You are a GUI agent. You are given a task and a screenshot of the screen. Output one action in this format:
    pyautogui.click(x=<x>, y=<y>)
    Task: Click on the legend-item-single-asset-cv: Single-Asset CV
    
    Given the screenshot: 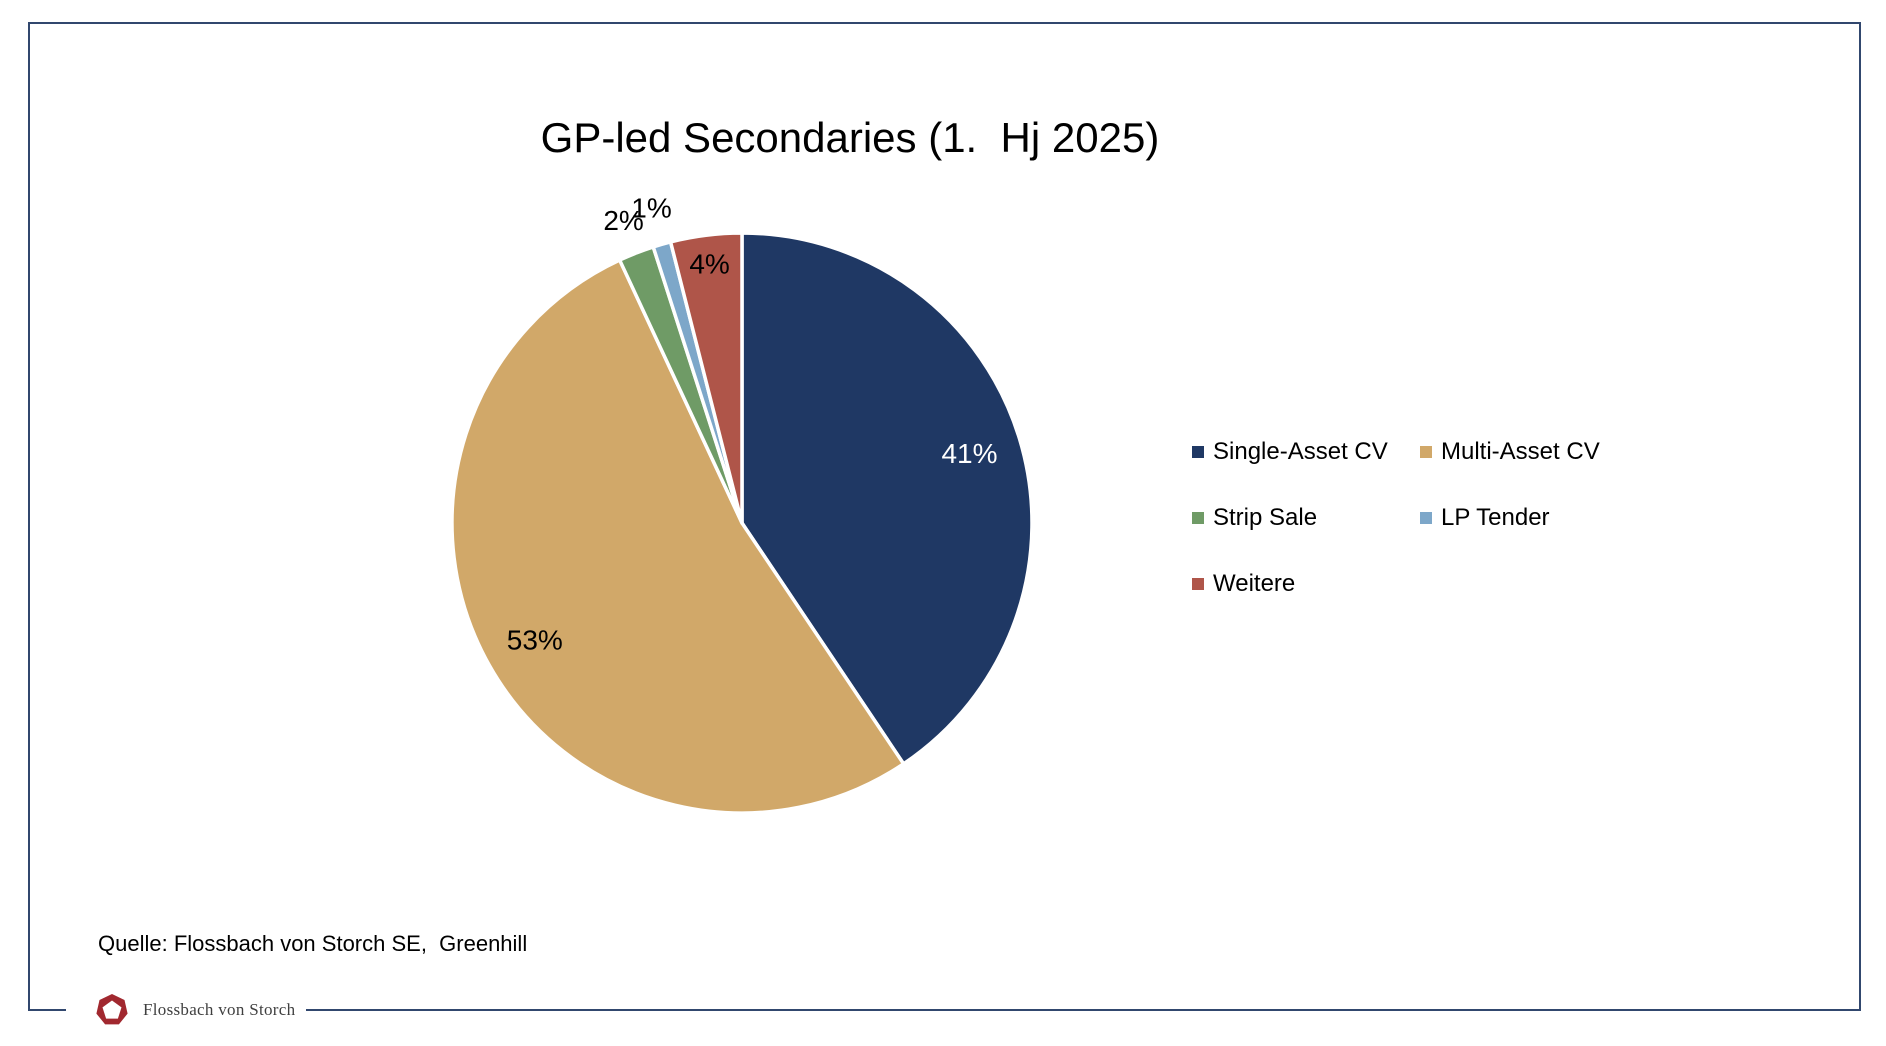 What is the action you would take?
    pyautogui.click(x=1306, y=452)
    